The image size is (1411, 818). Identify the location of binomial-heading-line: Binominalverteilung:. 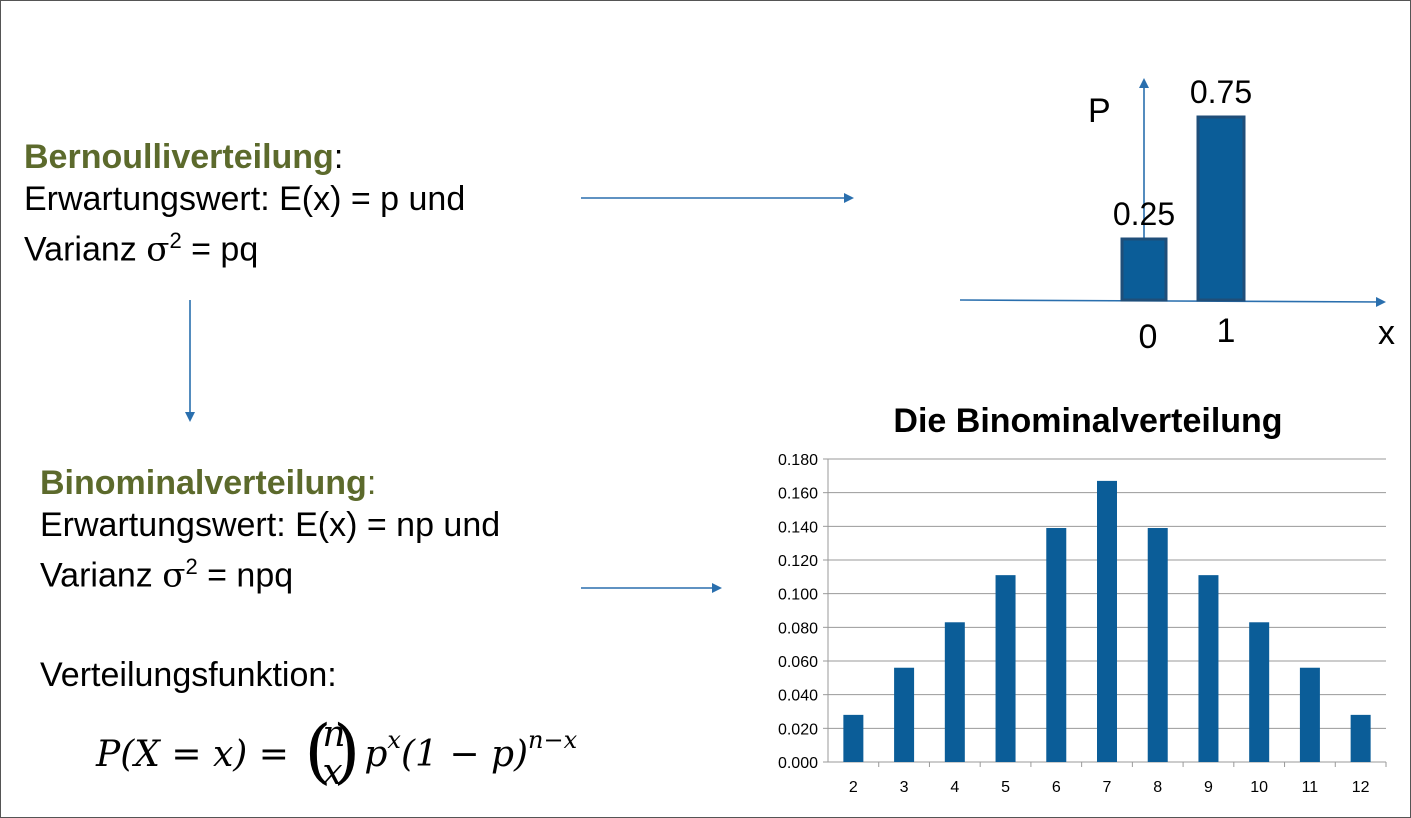
(270, 483).